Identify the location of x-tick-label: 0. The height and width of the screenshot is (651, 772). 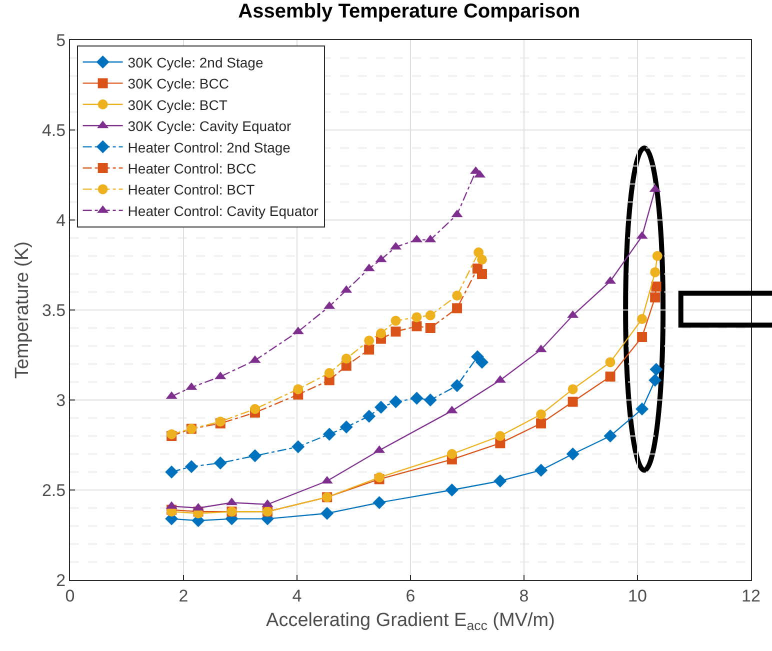
(70, 596).